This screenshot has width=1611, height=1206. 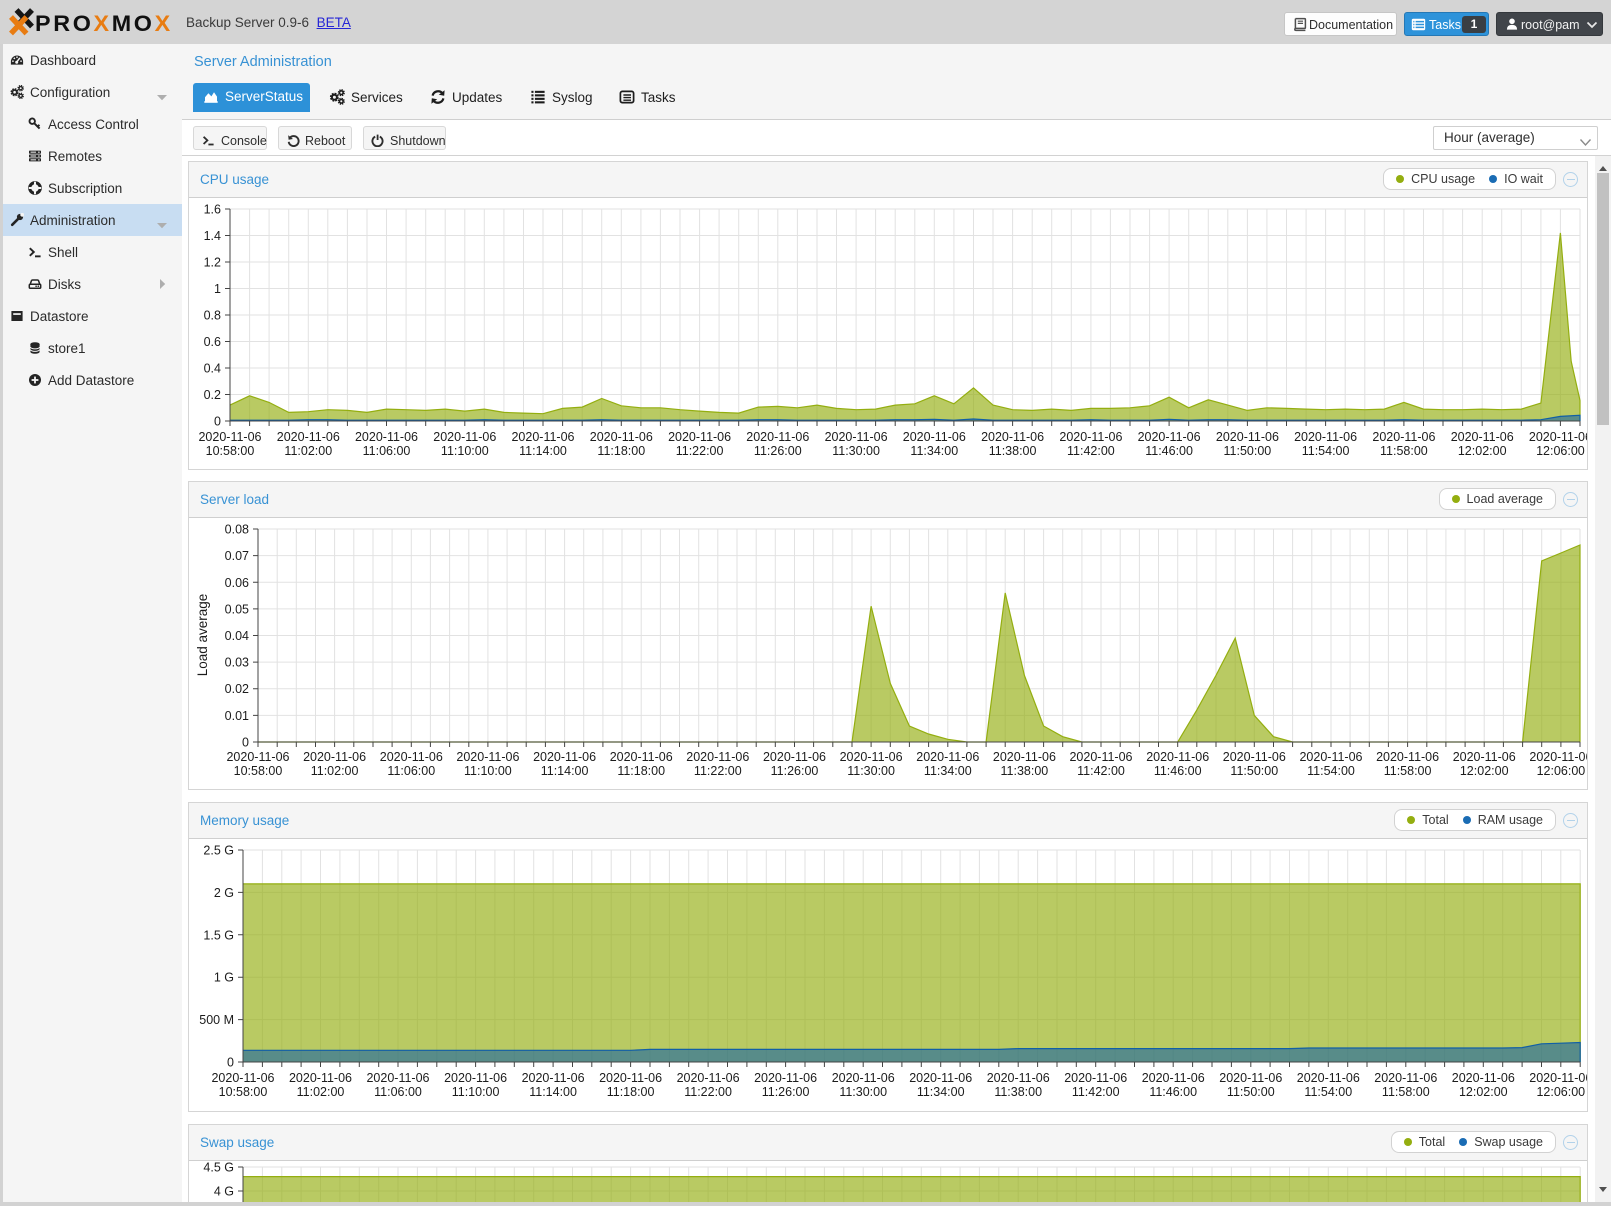 I want to click on svg-text: 0.2, so click(x=212, y=395).